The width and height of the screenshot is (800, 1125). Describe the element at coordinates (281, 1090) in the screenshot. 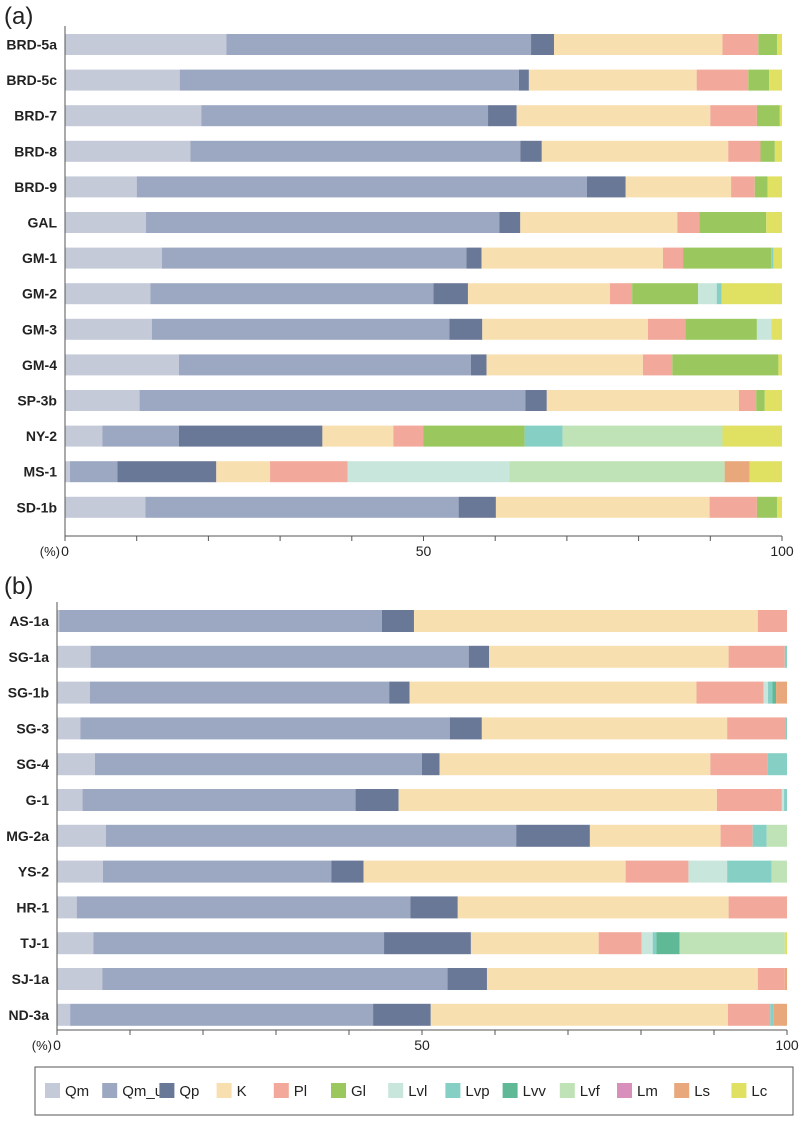

I see `legend-swatch-pl` at that location.